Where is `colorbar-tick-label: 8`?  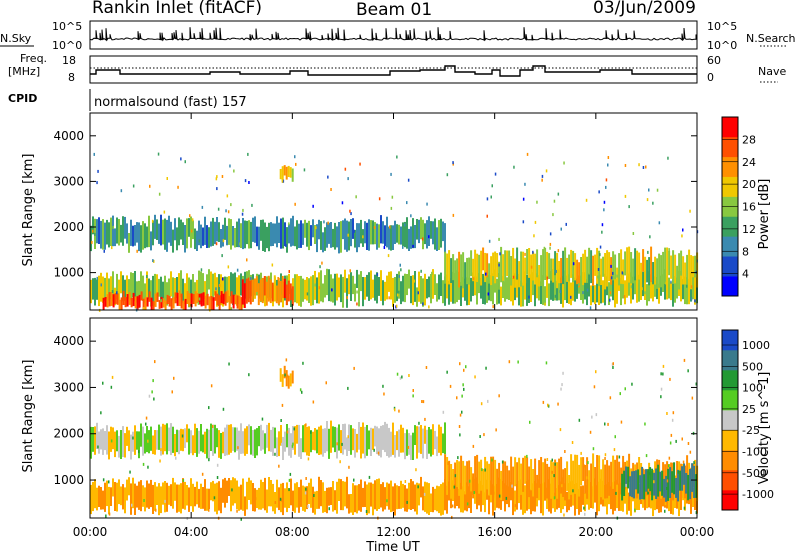 colorbar-tick-label: 8 is located at coordinates (745, 251).